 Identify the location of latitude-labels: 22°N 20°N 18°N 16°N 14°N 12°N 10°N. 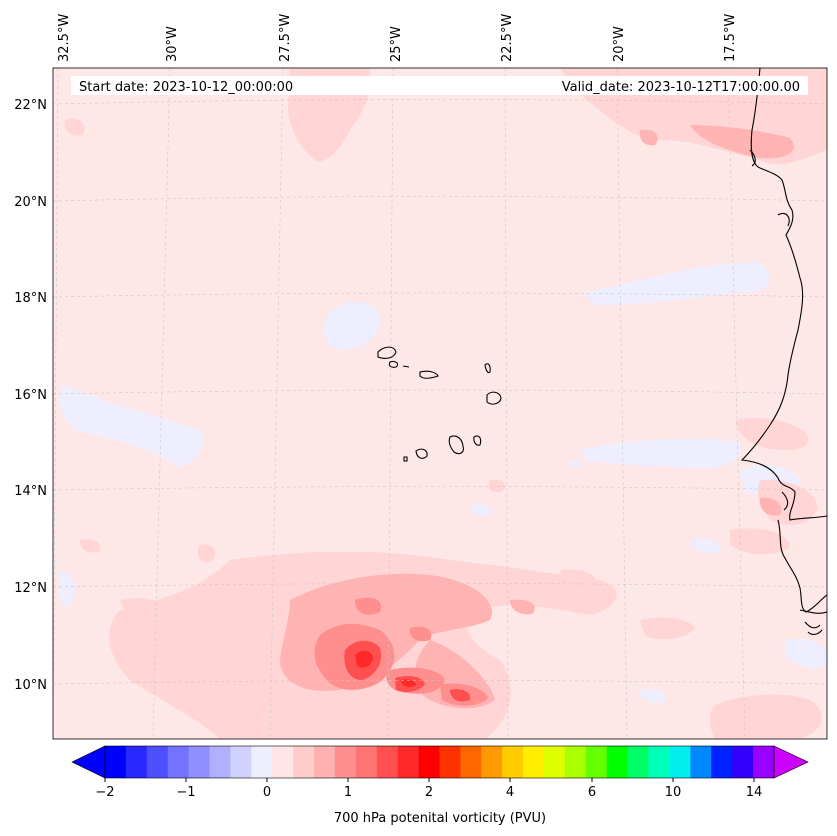
(30, 395).